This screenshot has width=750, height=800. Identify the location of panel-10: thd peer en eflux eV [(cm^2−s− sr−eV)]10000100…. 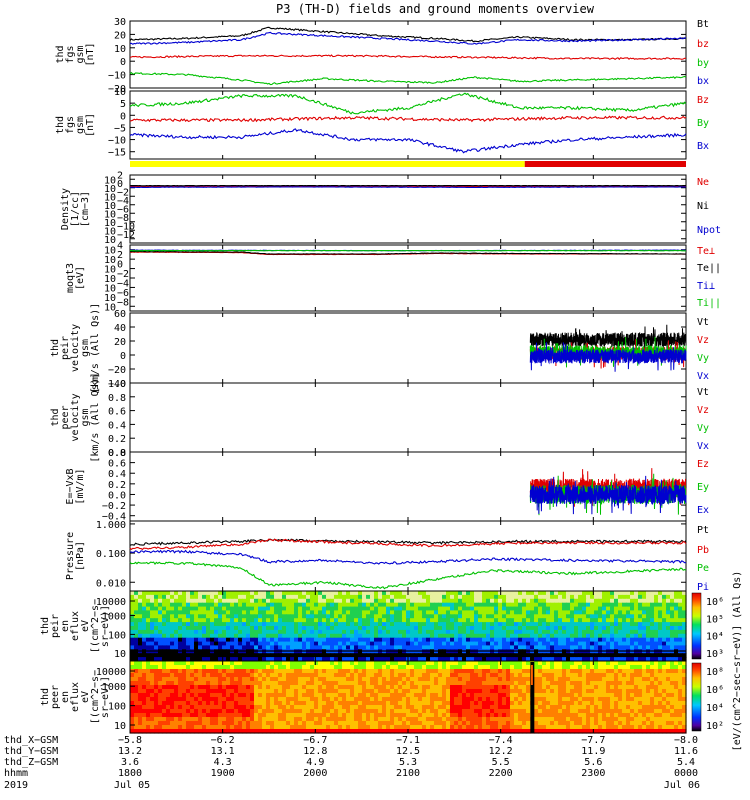
(382, 697).